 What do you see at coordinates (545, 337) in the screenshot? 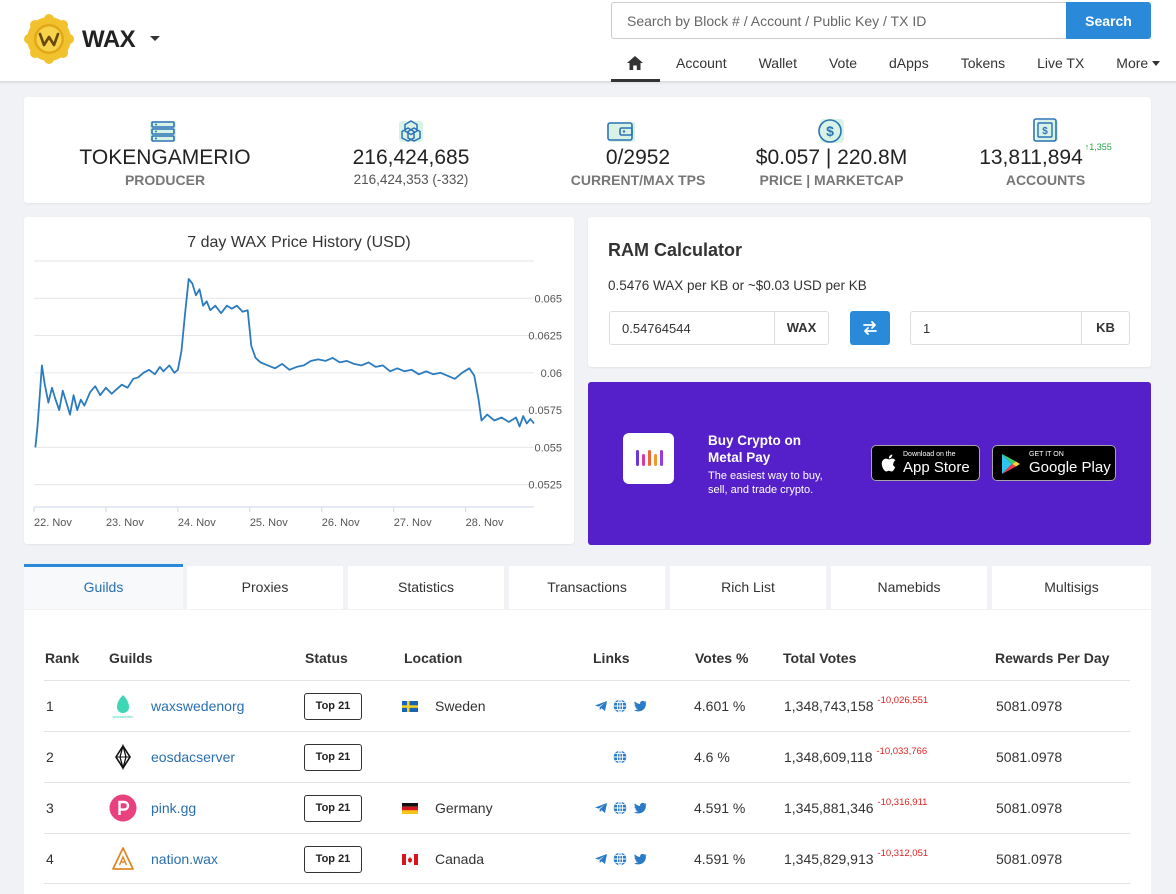
I see `y-tick-label: 0.0625` at bounding box center [545, 337].